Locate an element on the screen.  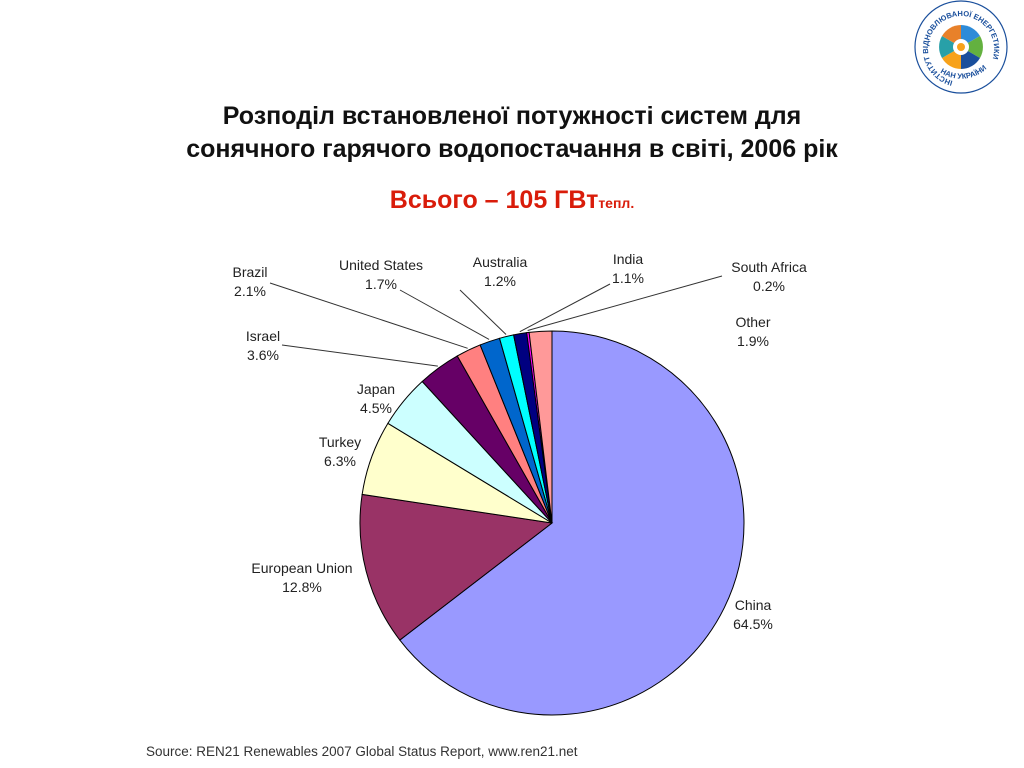
slice-value-india: 1.1% is located at coordinates (628, 278).